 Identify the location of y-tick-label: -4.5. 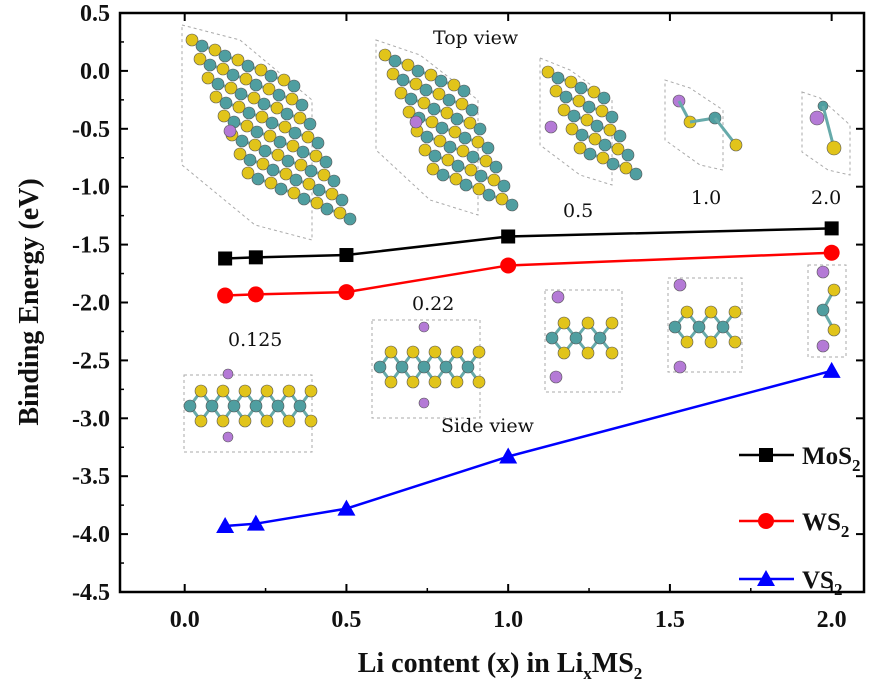
(91, 593).